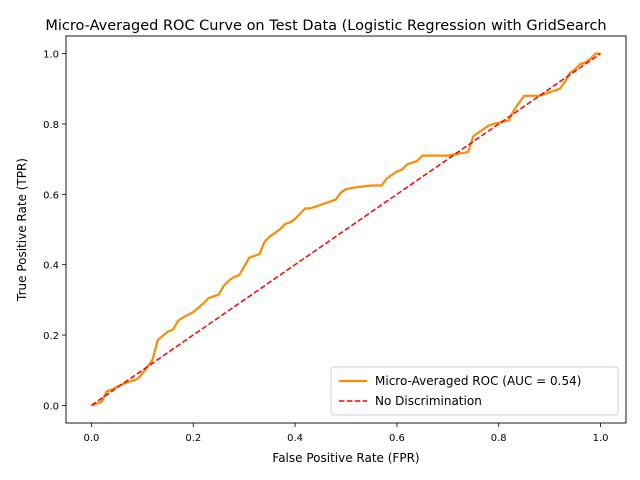 The height and width of the screenshot is (480, 640). What do you see at coordinates (397, 438) in the screenshot?
I see `x-tick-label: 0.6` at bounding box center [397, 438].